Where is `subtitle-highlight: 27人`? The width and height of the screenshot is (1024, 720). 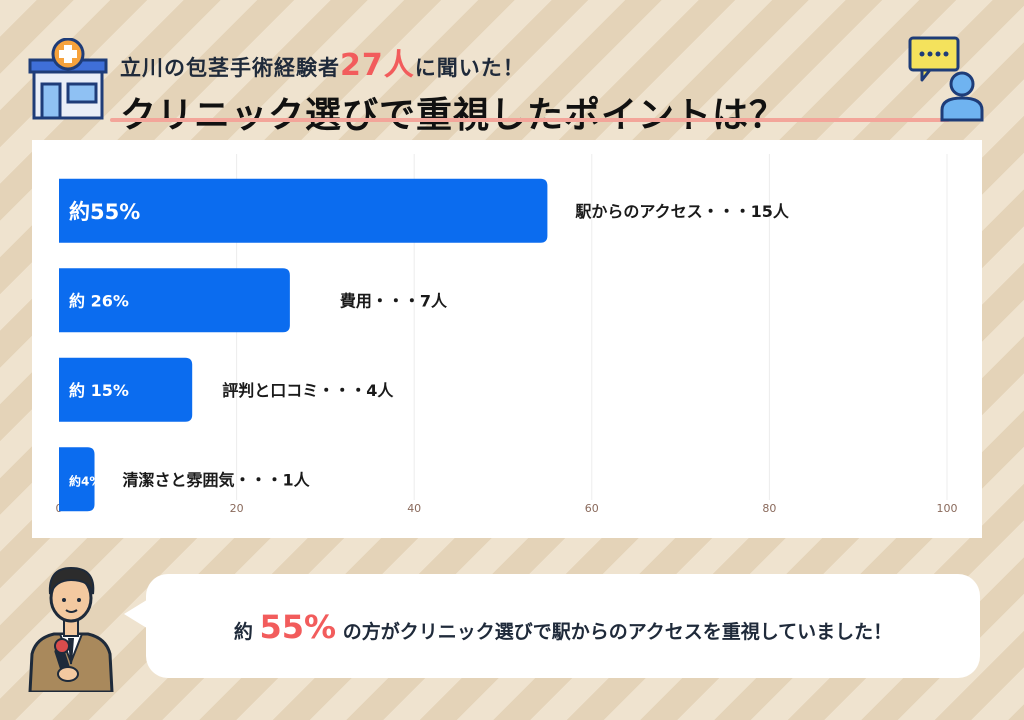
subtitle-highlight: 27人 is located at coordinates (377, 65).